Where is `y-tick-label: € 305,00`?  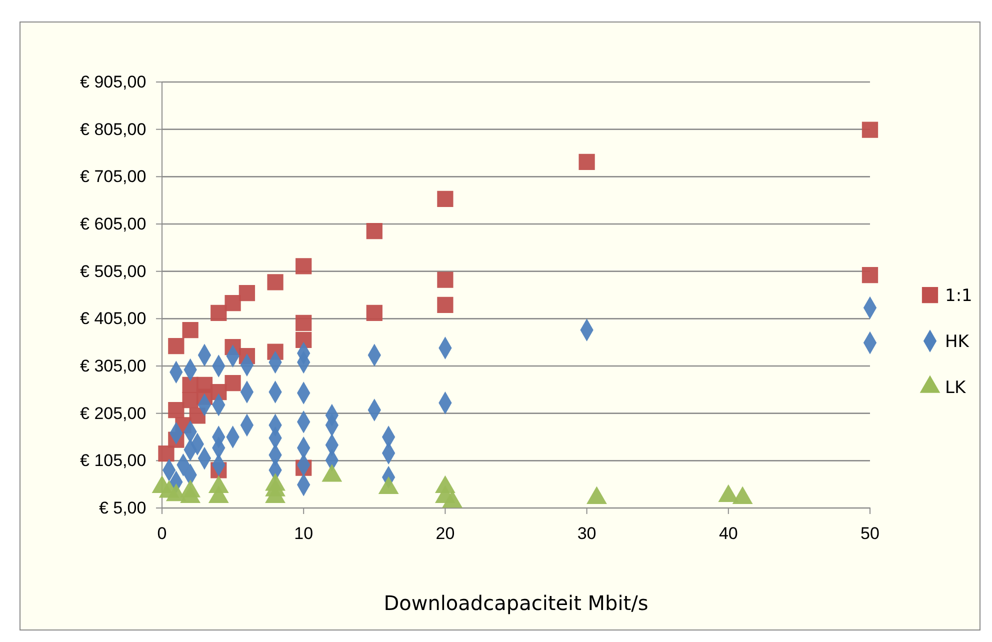 y-tick-label: € 305,00 is located at coordinates (113, 366).